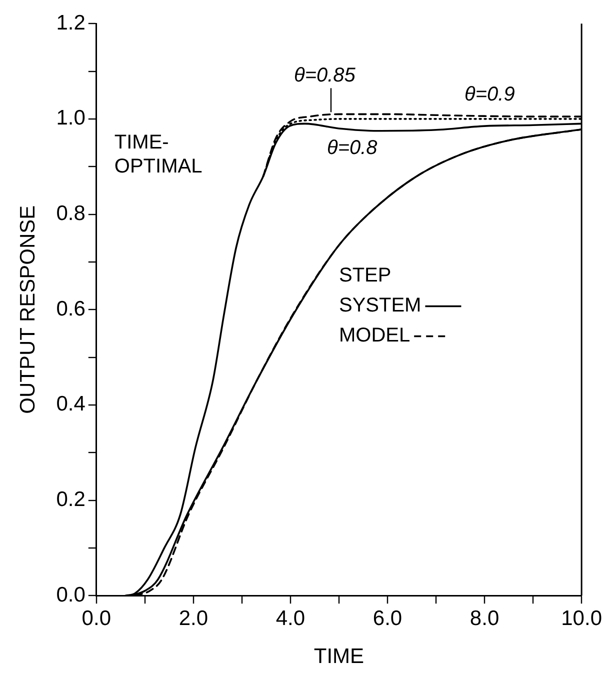 The image size is (613, 692). I want to click on series-label: θ=0.85, so click(325, 75).